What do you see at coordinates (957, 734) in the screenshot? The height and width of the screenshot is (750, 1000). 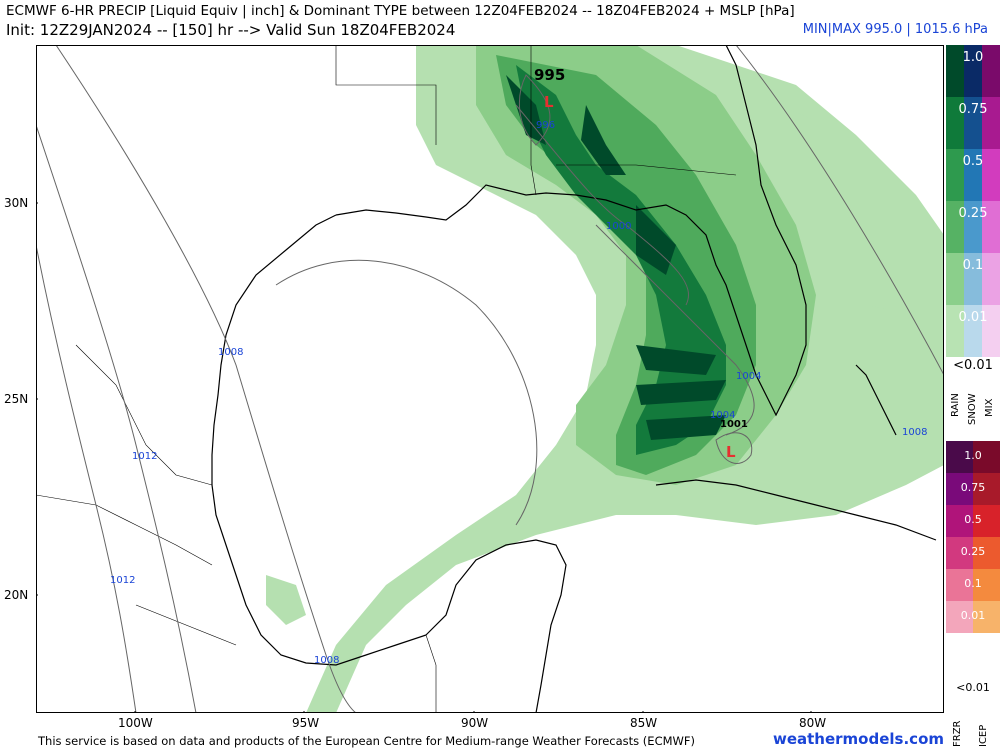 I see `legend-type-frzr: FRZR` at bounding box center [957, 734].